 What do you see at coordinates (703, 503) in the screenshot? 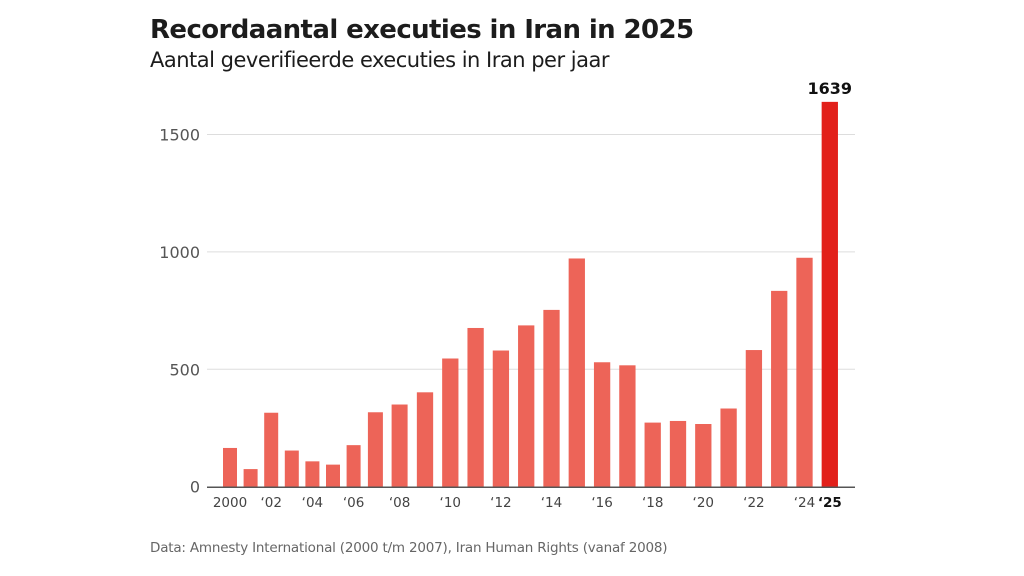
I see `x-tick-label: ‘20` at bounding box center [703, 503].